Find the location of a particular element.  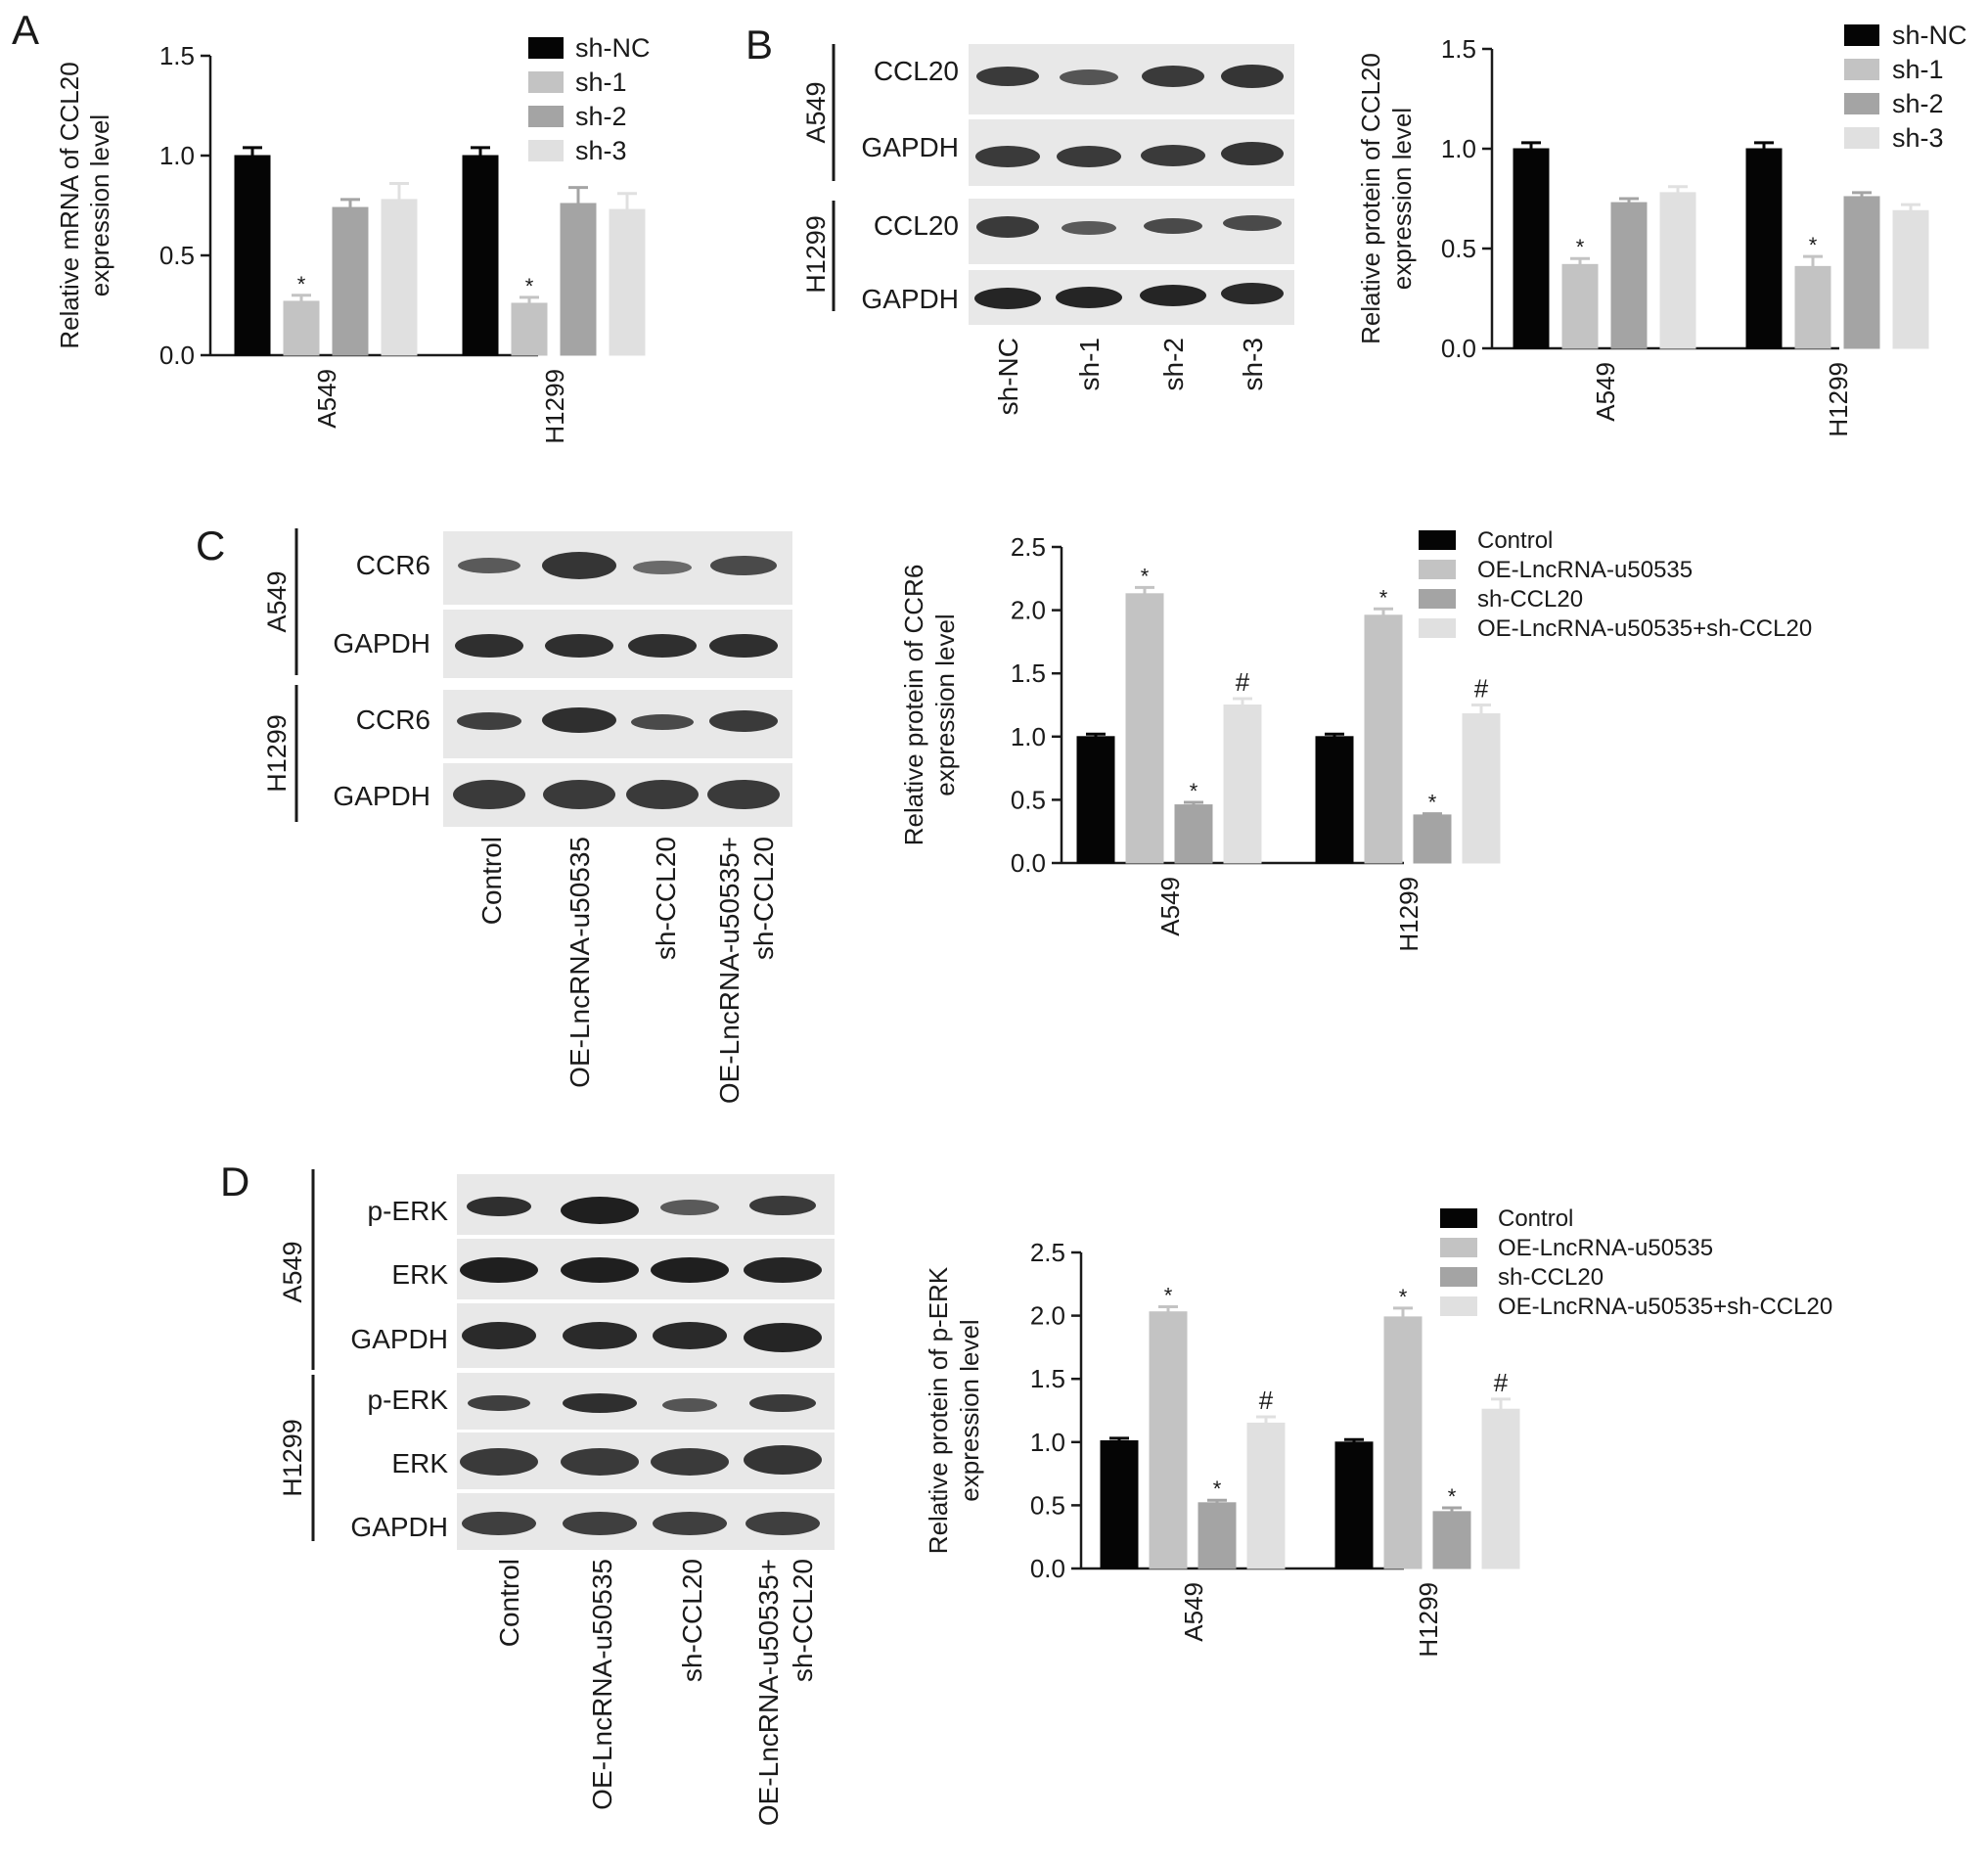

blot-row-label: CCR6 is located at coordinates (393, 565).